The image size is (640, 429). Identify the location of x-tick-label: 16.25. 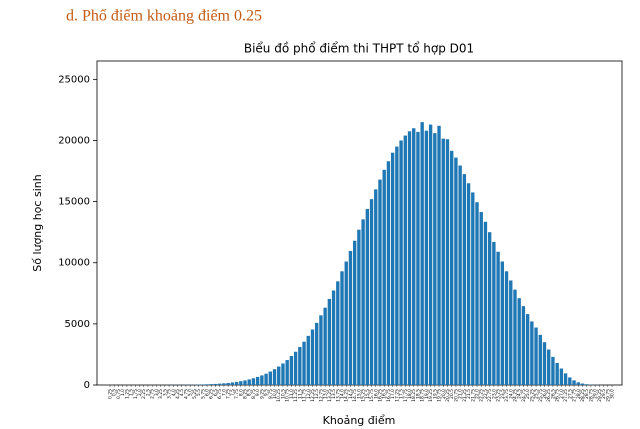
(380, 395).